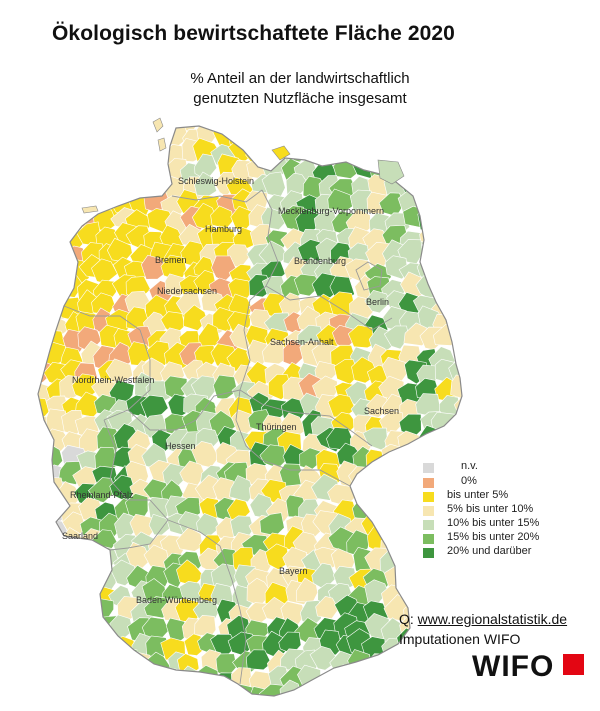 The image size is (600, 711). I want to click on island-east-frisian, so click(90, 209).